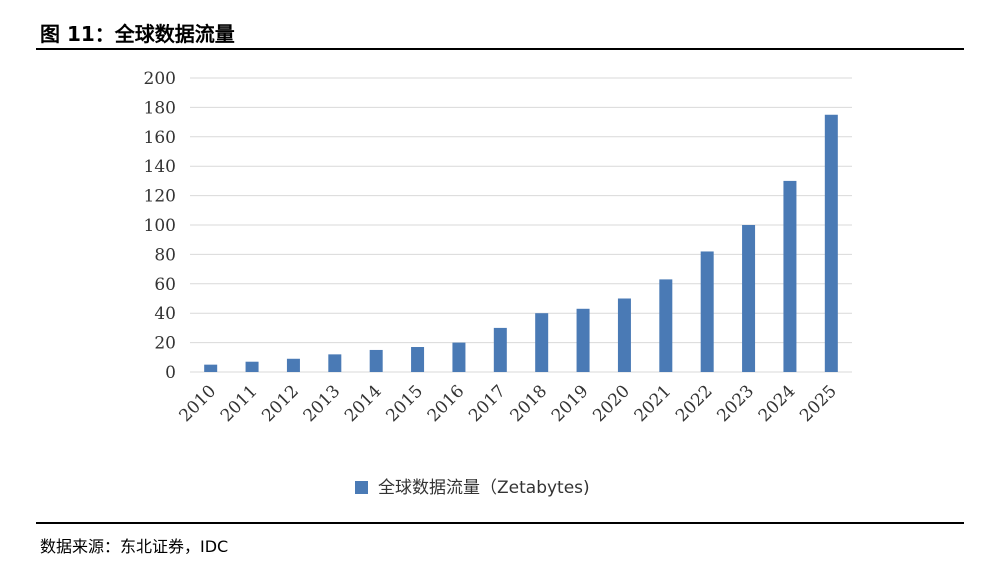 The height and width of the screenshot is (568, 1000). Describe the element at coordinates (160, 167) in the screenshot. I see `y-tick-label: 140` at that location.